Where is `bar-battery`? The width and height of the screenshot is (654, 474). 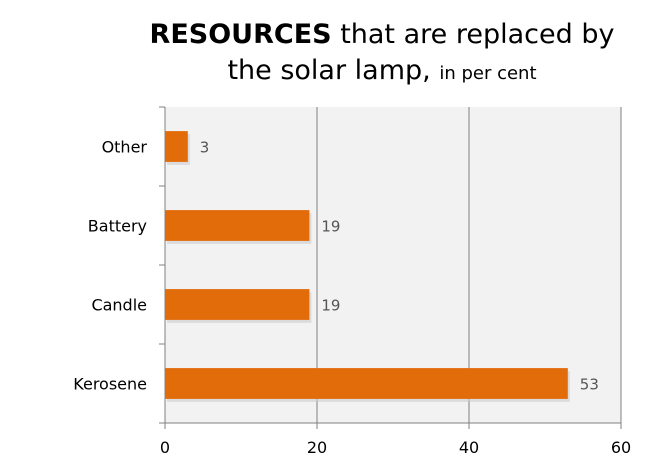
bar-battery is located at coordinates (237, 225).